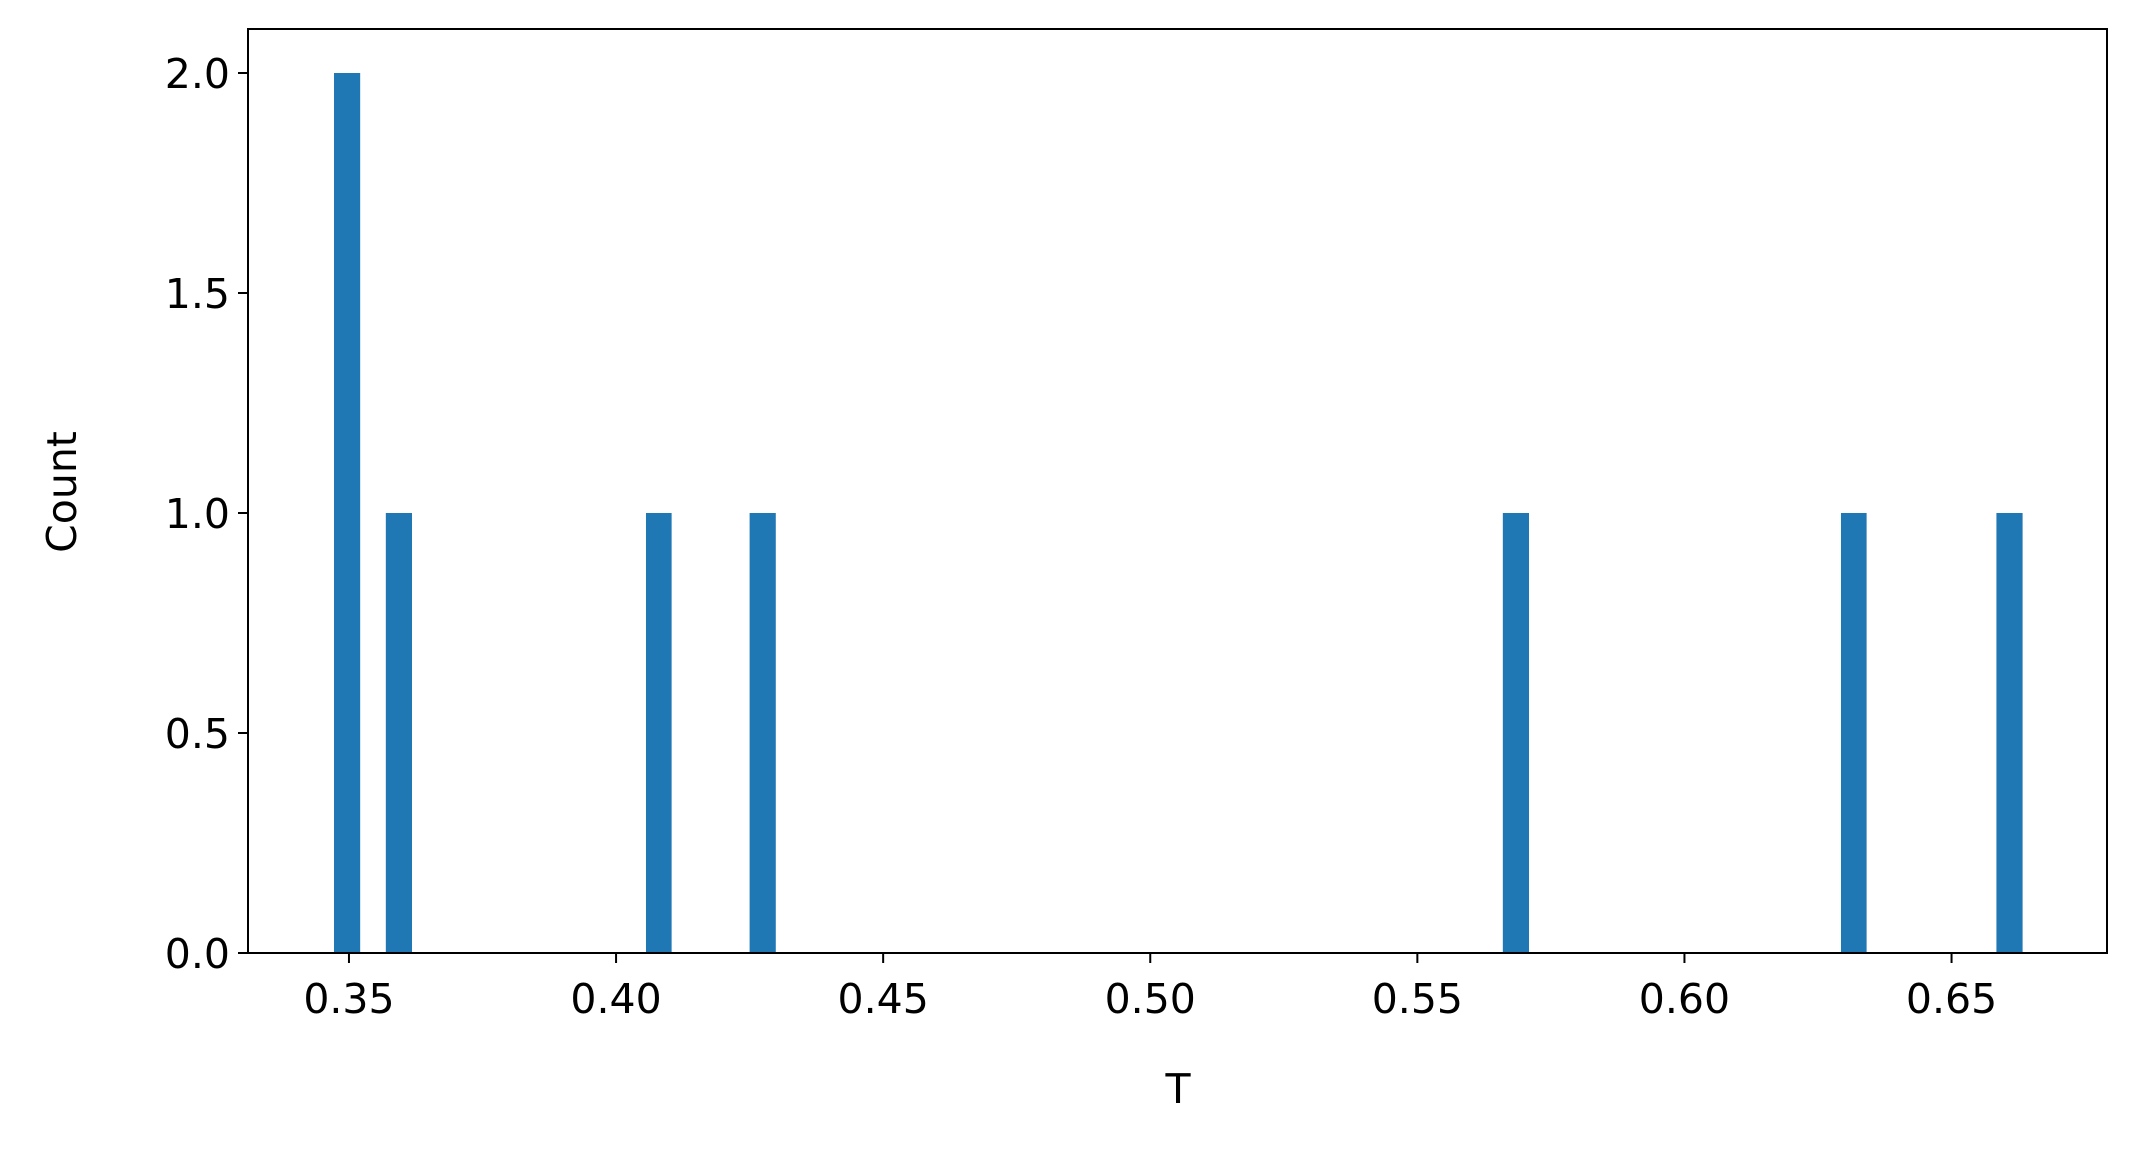 The width and height of the screenshot is (2137, 1161). Describe the element at coordinates (1951, 999) in the screenshot. I see `x-tick-label: 0.65` at that location.